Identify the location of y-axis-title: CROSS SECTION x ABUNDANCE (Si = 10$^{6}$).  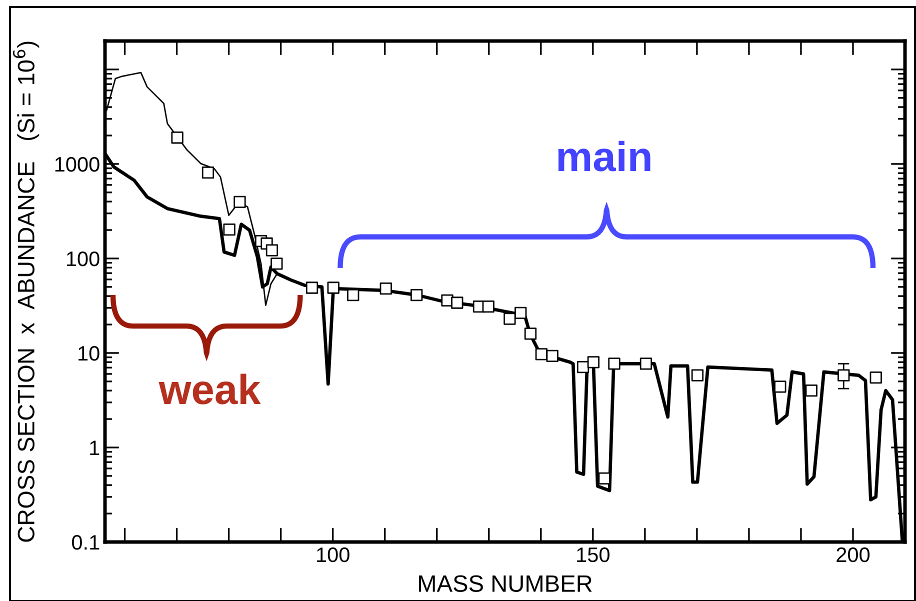
(26, 292).